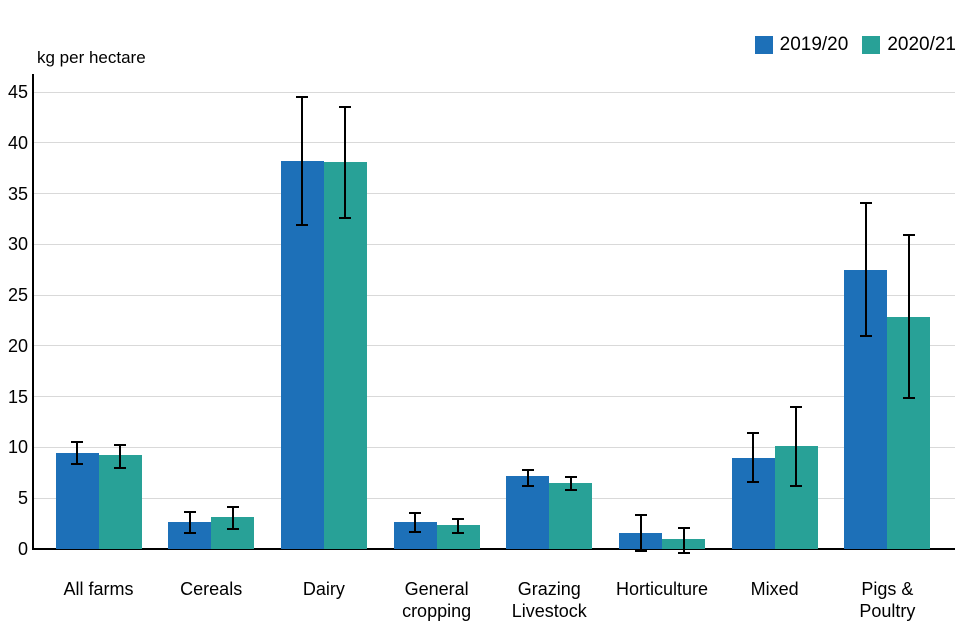 The height and width of the screenshot is (640, 960). What do you see at coordinates (17, 244) in the screenshot?
I see `y-axis-tick-label: 30` at bounding box center [17, 244].